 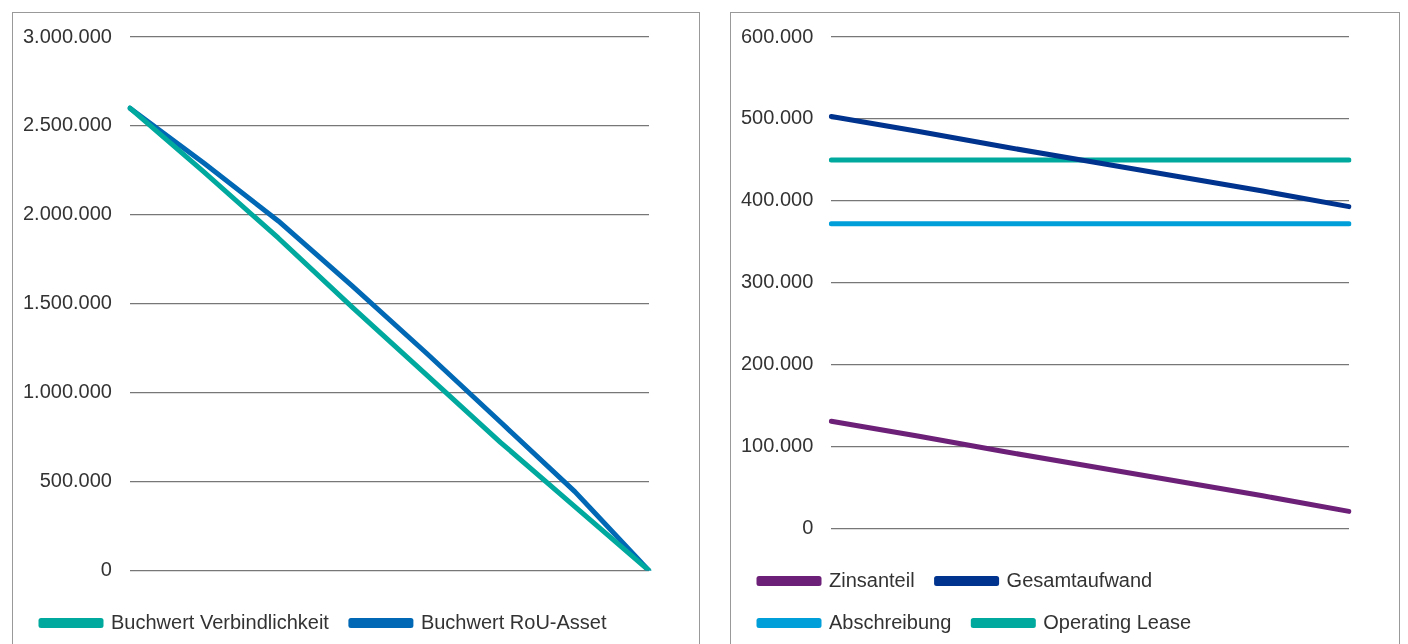 What do you see at coordinates (777, 281) in the screenshot?
I see `y-tick-label: 300.000` at bounding box center [777, 281].